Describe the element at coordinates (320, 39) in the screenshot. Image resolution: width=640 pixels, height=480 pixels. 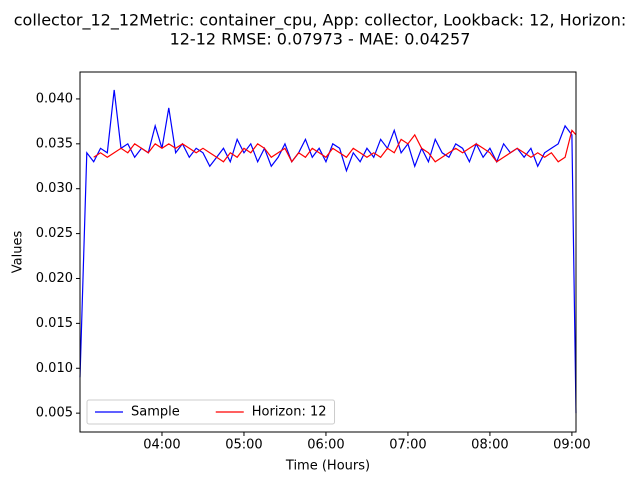
I see `chart-title: 12-12 RMSE: 0.07973 - MAE: 0.04257` at that location.